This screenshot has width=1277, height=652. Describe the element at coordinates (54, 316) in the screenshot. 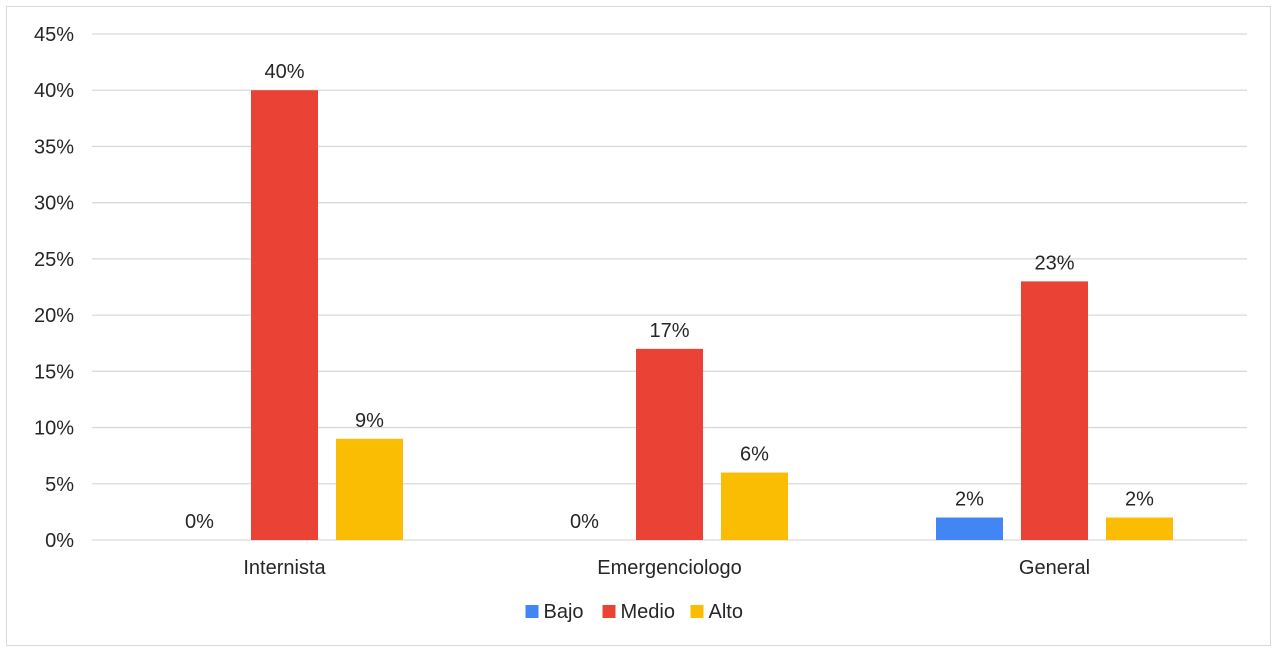

I see `y-tick-label: 20%` at that location.